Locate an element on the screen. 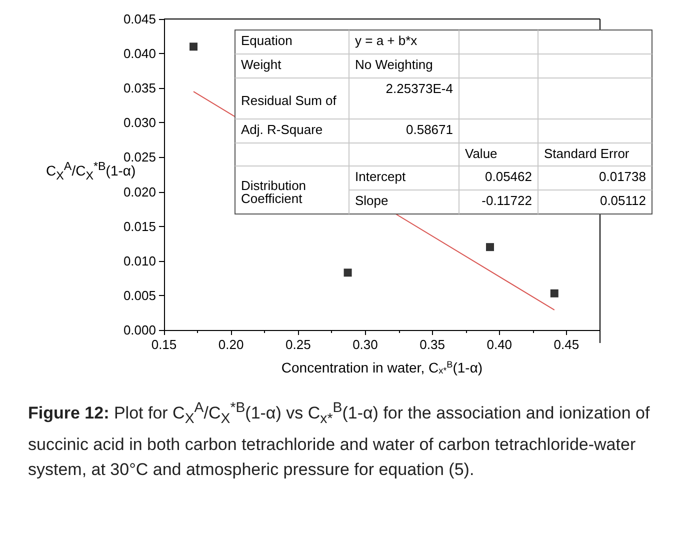 This screenshot has height=538, width=682. annotation: Adj. R-Square is located at coordinates (282, 129).